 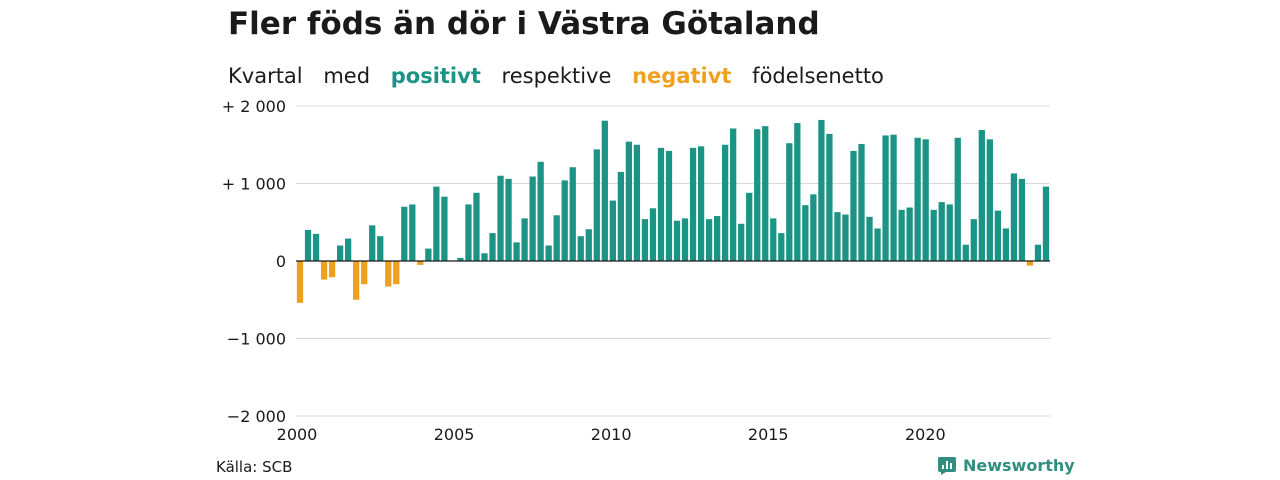 I want to click on x-tick-label: 2005, so click(x=454, y=434).